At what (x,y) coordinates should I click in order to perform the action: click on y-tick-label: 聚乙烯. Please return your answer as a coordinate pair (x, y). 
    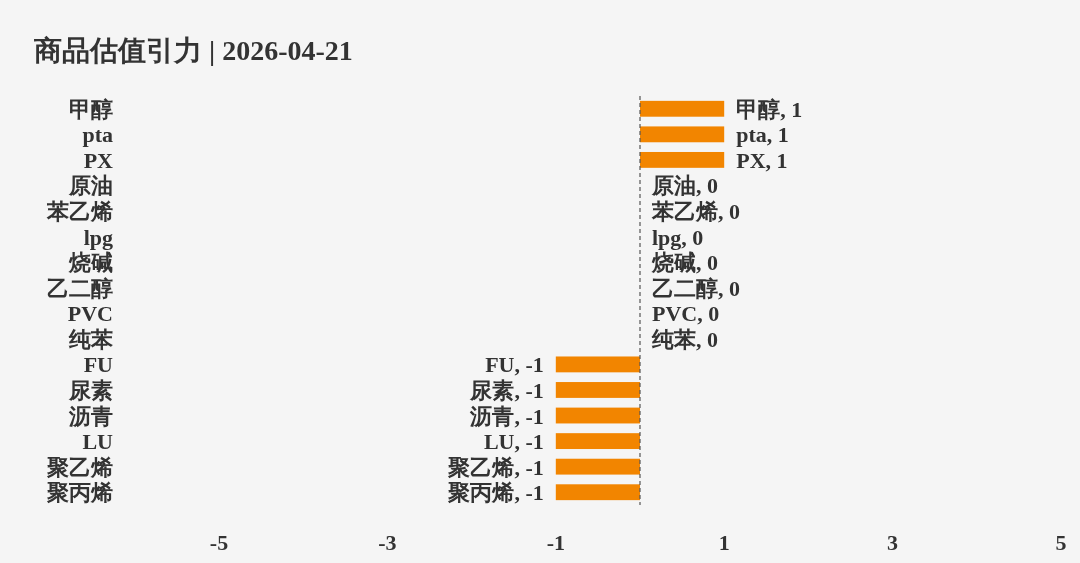
    Looking at the image, I should click on (79, 467).